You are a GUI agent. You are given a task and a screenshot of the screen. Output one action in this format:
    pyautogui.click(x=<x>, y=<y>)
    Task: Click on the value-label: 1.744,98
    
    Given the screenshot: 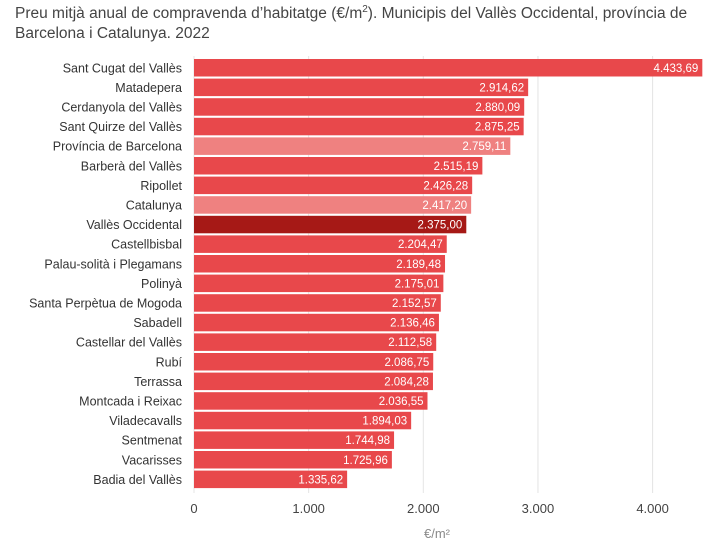 What is the action you would take?
    pyautogui.click(x=367, y=441)
    